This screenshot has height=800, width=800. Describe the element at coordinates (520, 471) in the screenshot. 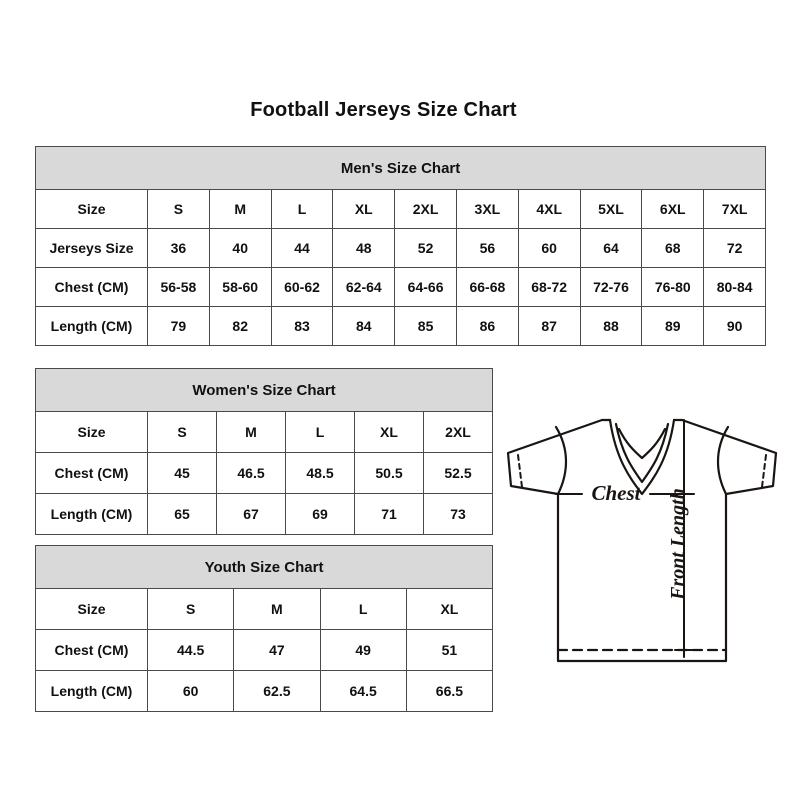

I see `jersey-left-cuff-dashed` at that location.